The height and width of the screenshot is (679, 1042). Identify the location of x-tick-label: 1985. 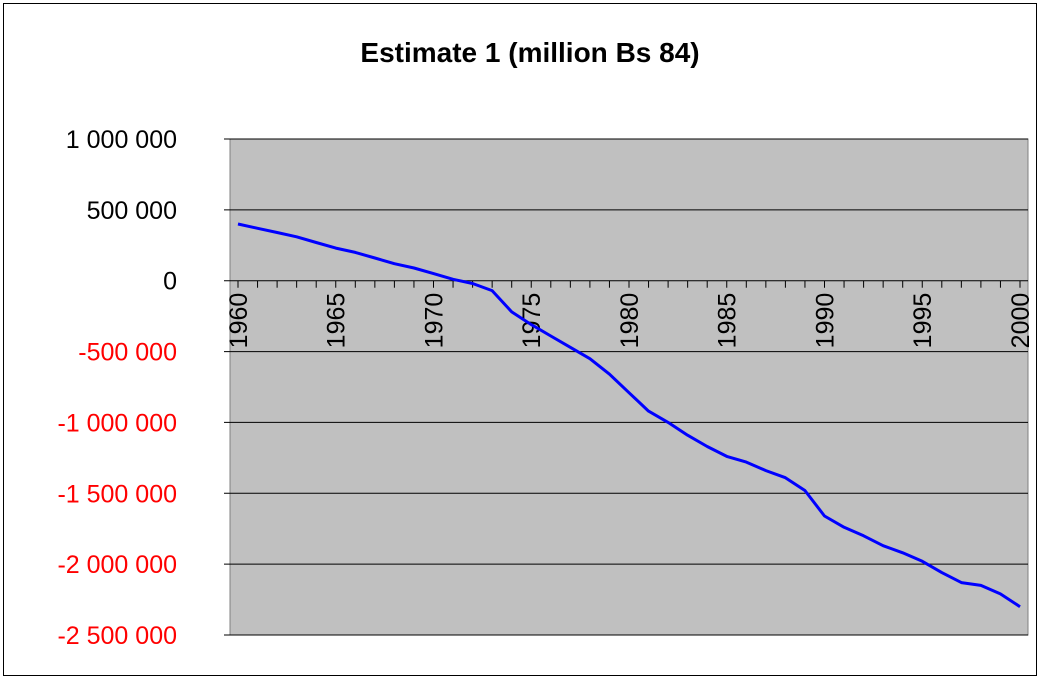
(728, 321).